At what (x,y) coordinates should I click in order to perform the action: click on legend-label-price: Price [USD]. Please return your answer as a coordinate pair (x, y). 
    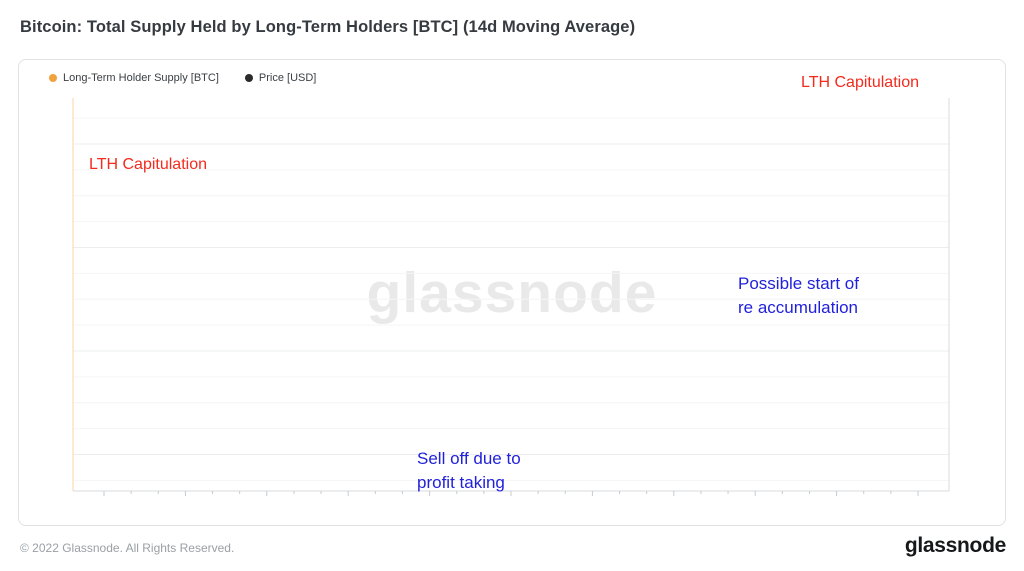
    Looking at the image, I should click on (287, 78).